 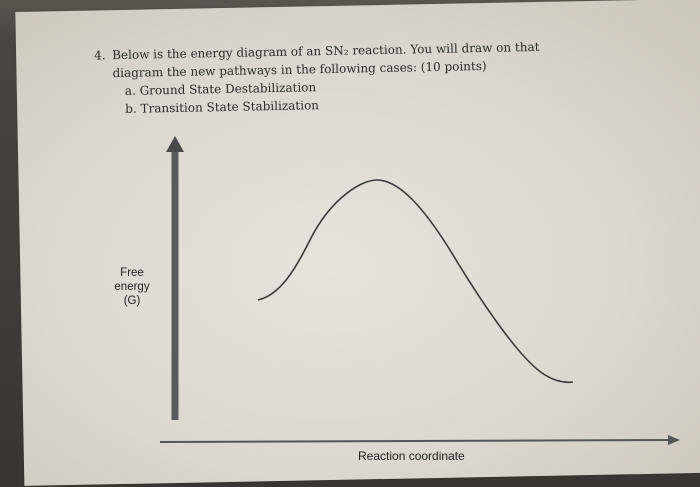 What do you see at coordinates (132, 301) in the screenshot?
I see `y-axis-label-line-3: (G)` at bounding box center [132, 301].